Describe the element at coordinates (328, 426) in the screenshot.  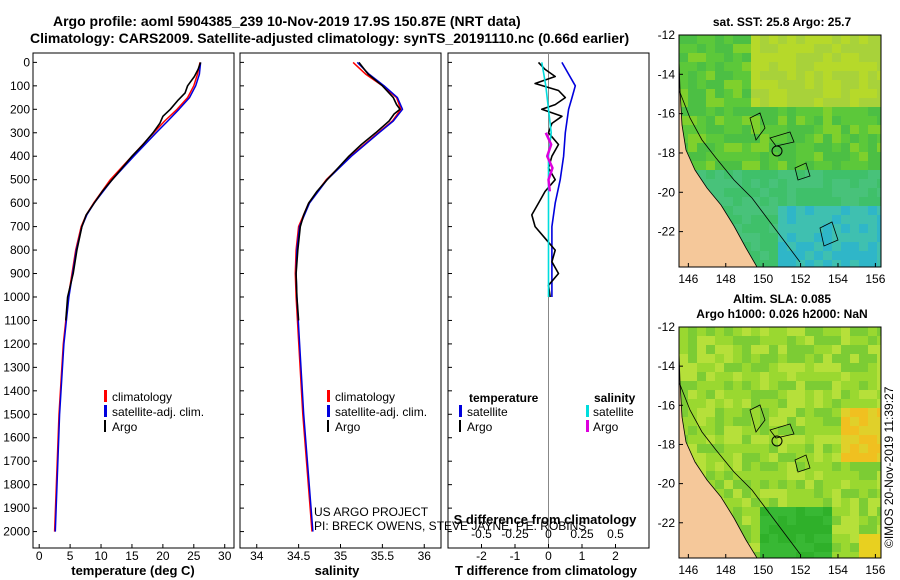
I see `legend-swatch-argo` at that location.